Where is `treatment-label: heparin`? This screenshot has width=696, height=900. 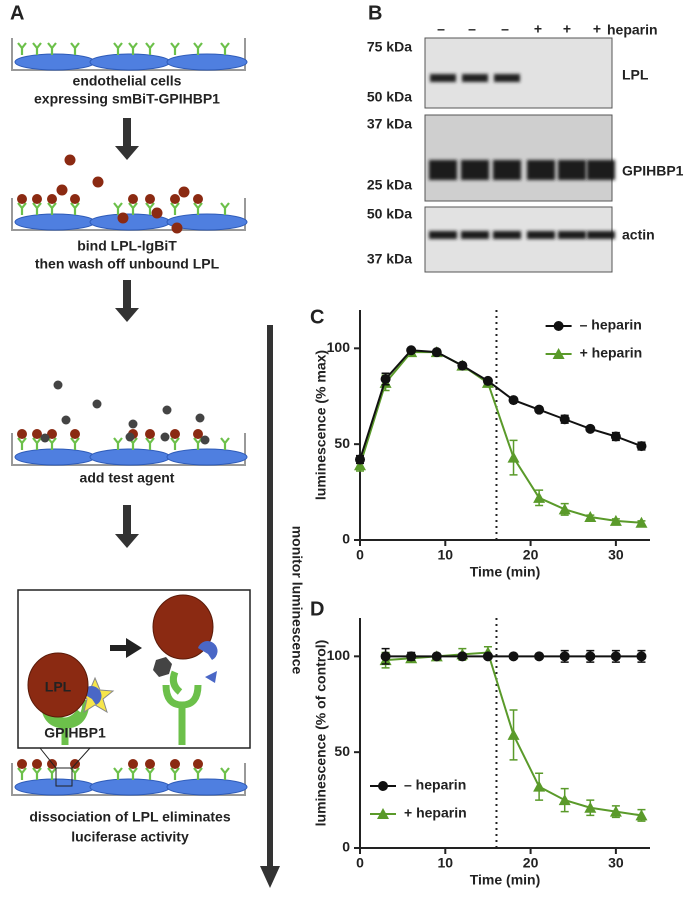 treatment-label: heparin is located at coordinates (632, 30).